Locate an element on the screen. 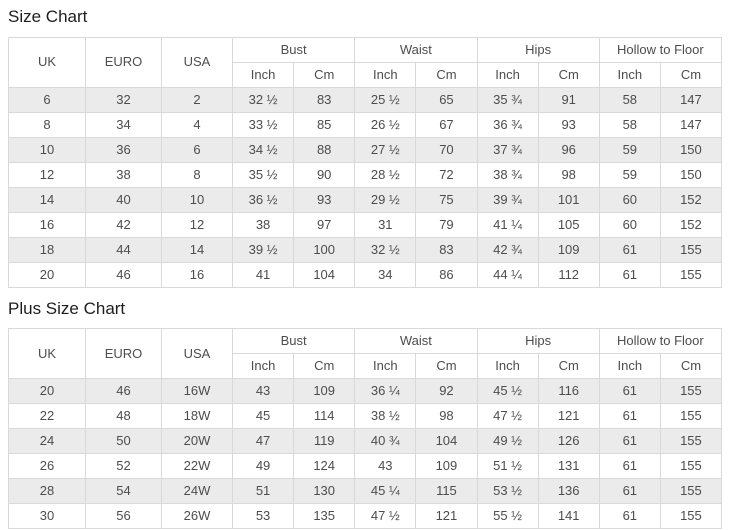 The image size is (730, 530). table-cell: 97 is located at coordinates (324, 224).